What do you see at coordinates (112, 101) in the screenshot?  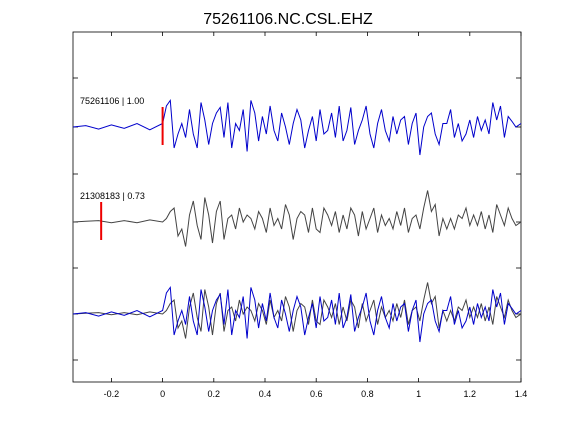 I see `trace-label-primary: 75261106 | 1.00` at bounding box center [112, 101].